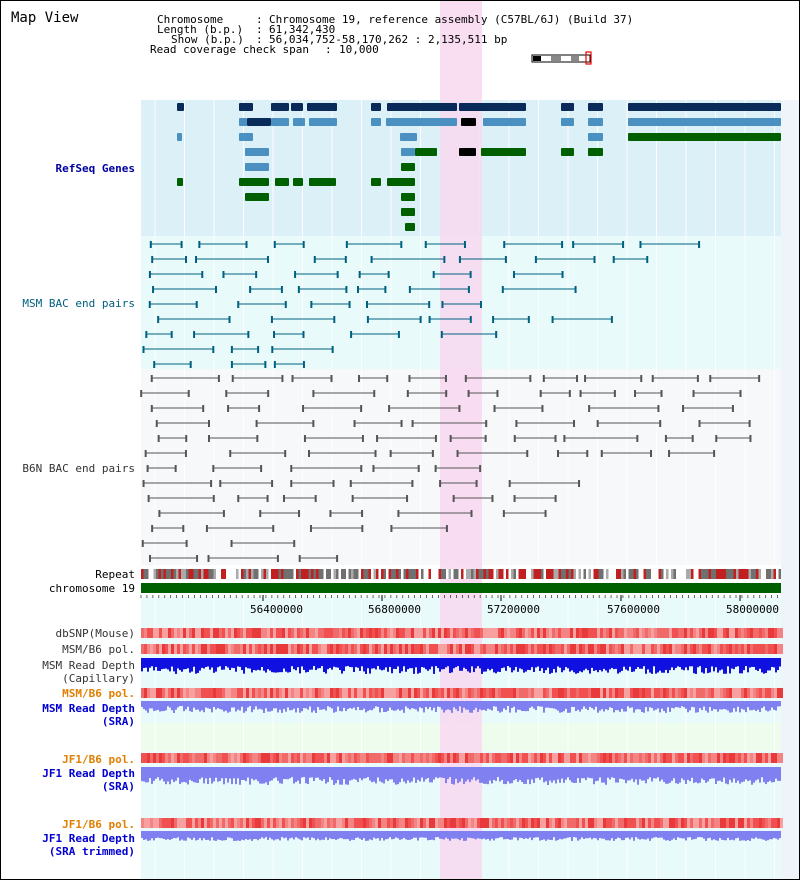  What do you see at coordinates (88, 708) in the screenshot?
I see `track-label-msm-depth-sra: MSM Read Depth` at bounding box center [88, 708].